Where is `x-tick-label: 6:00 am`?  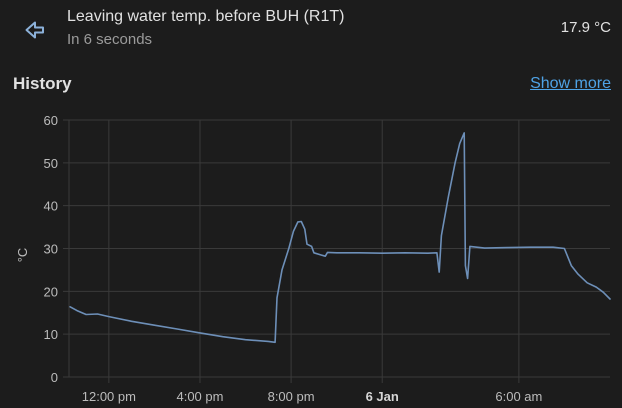 x-tick-label: 6:00 am is located at coordinates (518, 396).